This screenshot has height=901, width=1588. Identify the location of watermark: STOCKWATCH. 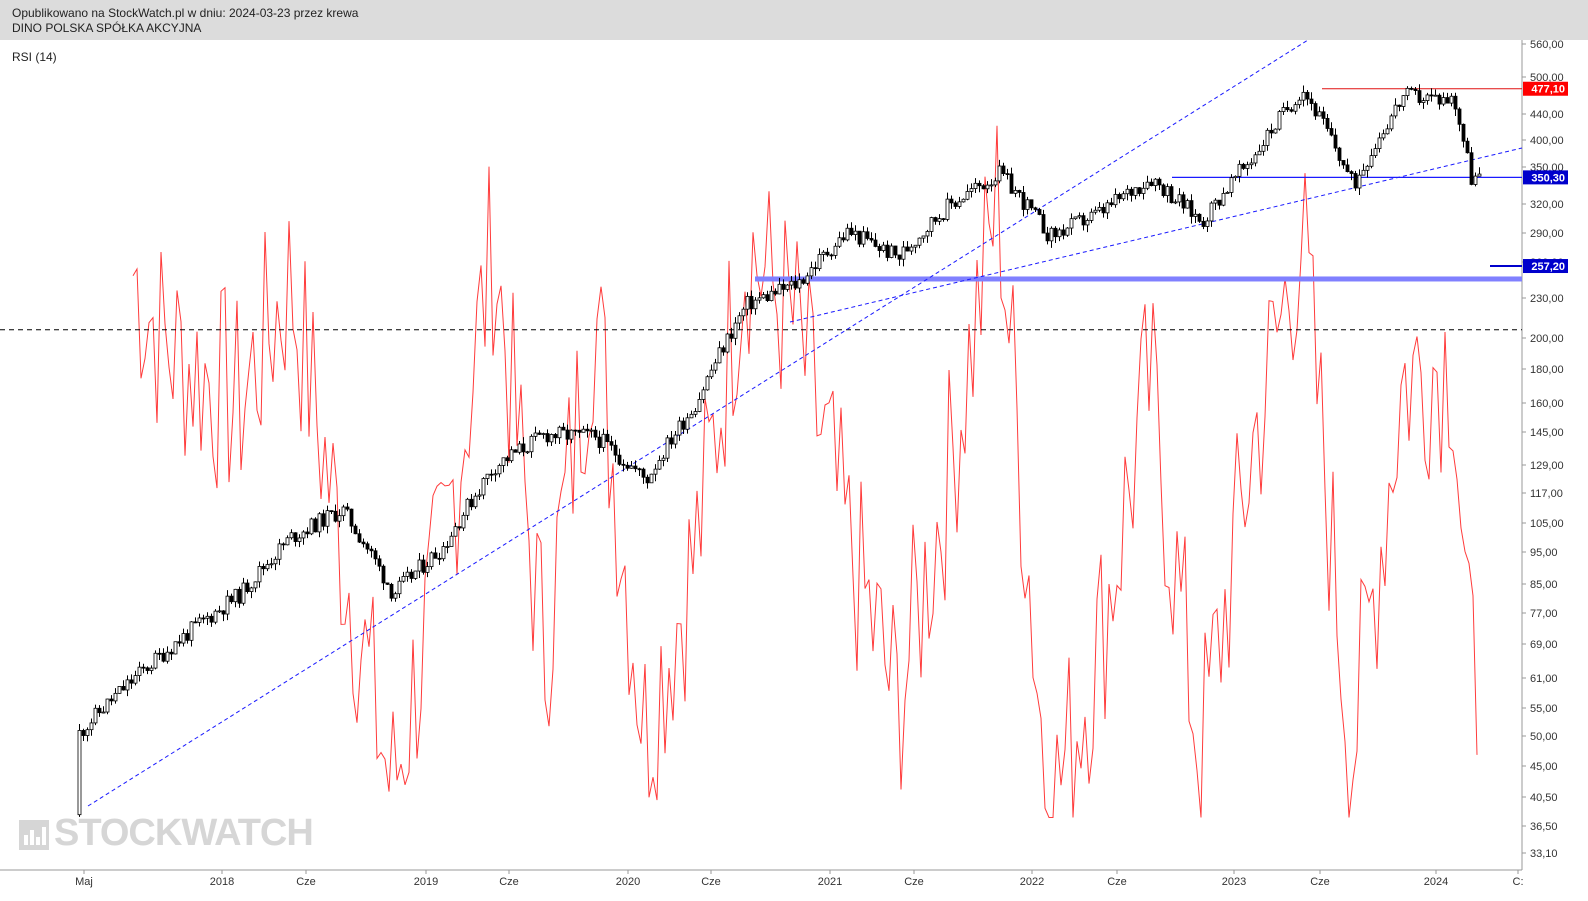
(184, 833).